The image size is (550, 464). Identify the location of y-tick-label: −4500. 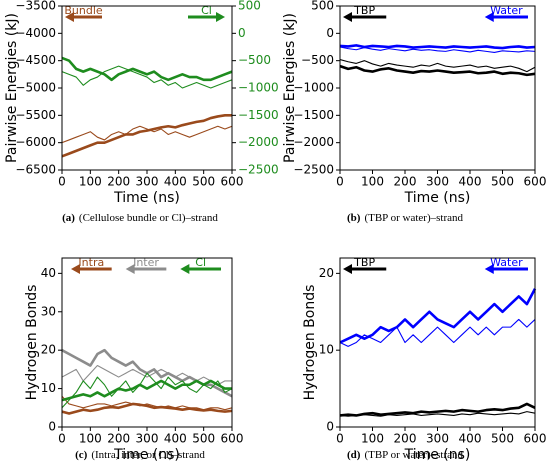
(35, 60).